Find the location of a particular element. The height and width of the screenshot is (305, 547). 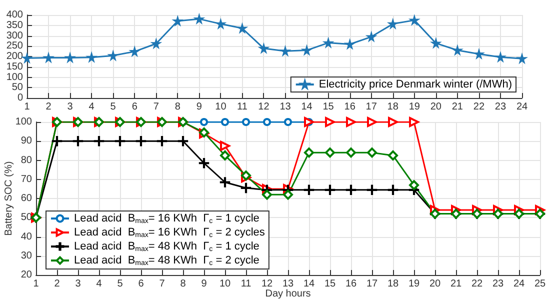

y-tick-label: 200 is located at coordinates (15, 56).